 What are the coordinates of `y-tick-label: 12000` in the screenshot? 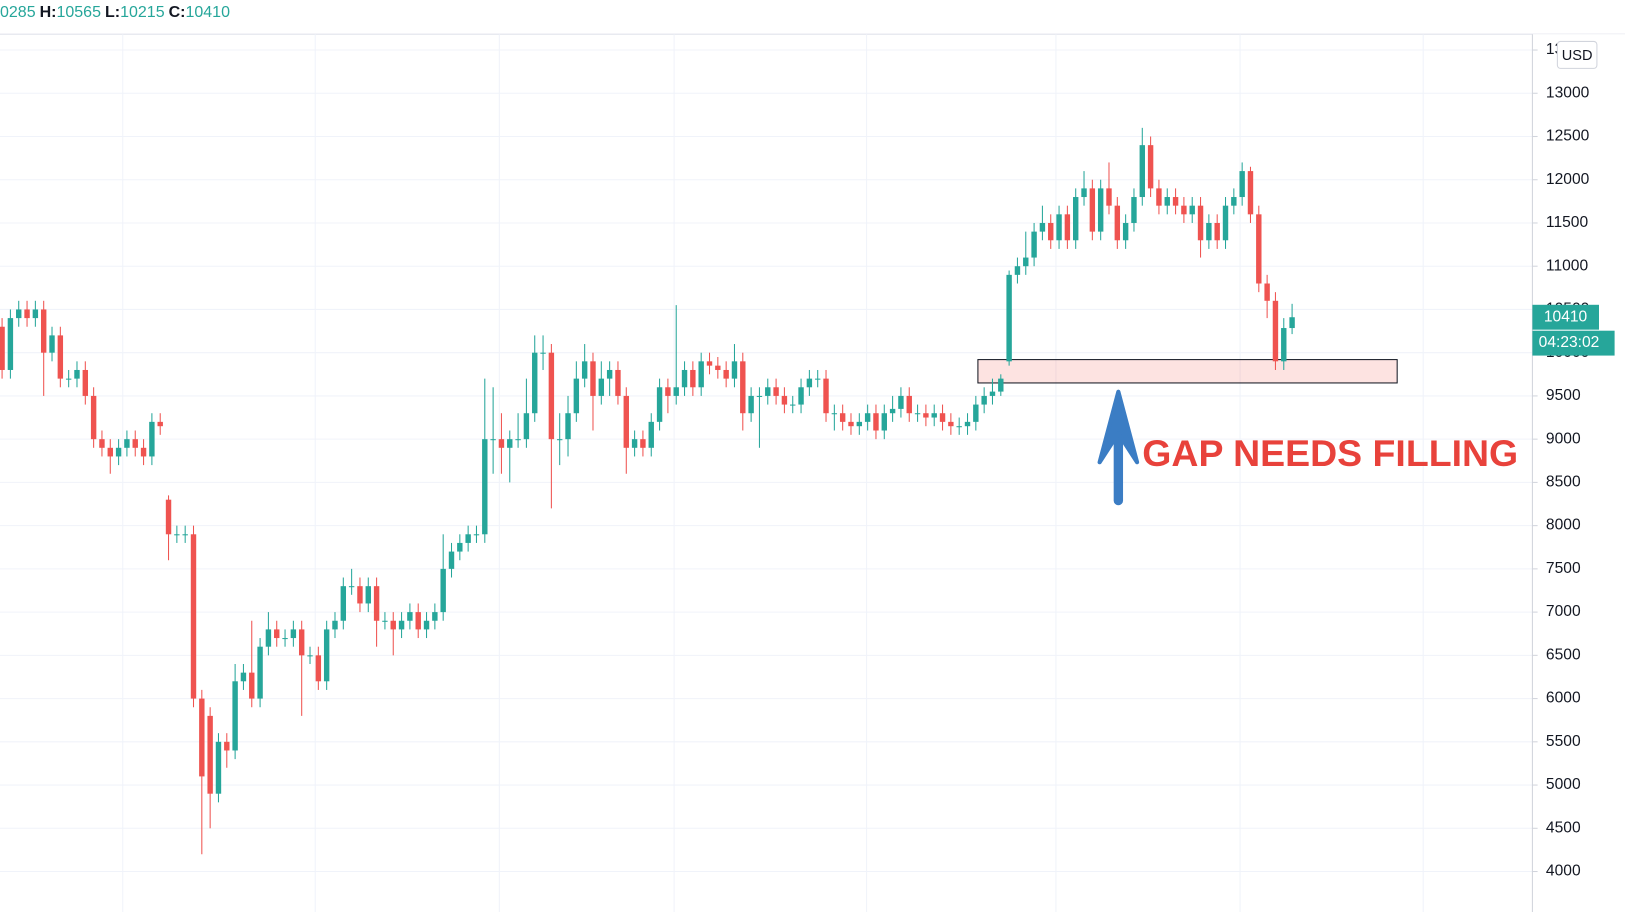 It's located at (1568, 179).